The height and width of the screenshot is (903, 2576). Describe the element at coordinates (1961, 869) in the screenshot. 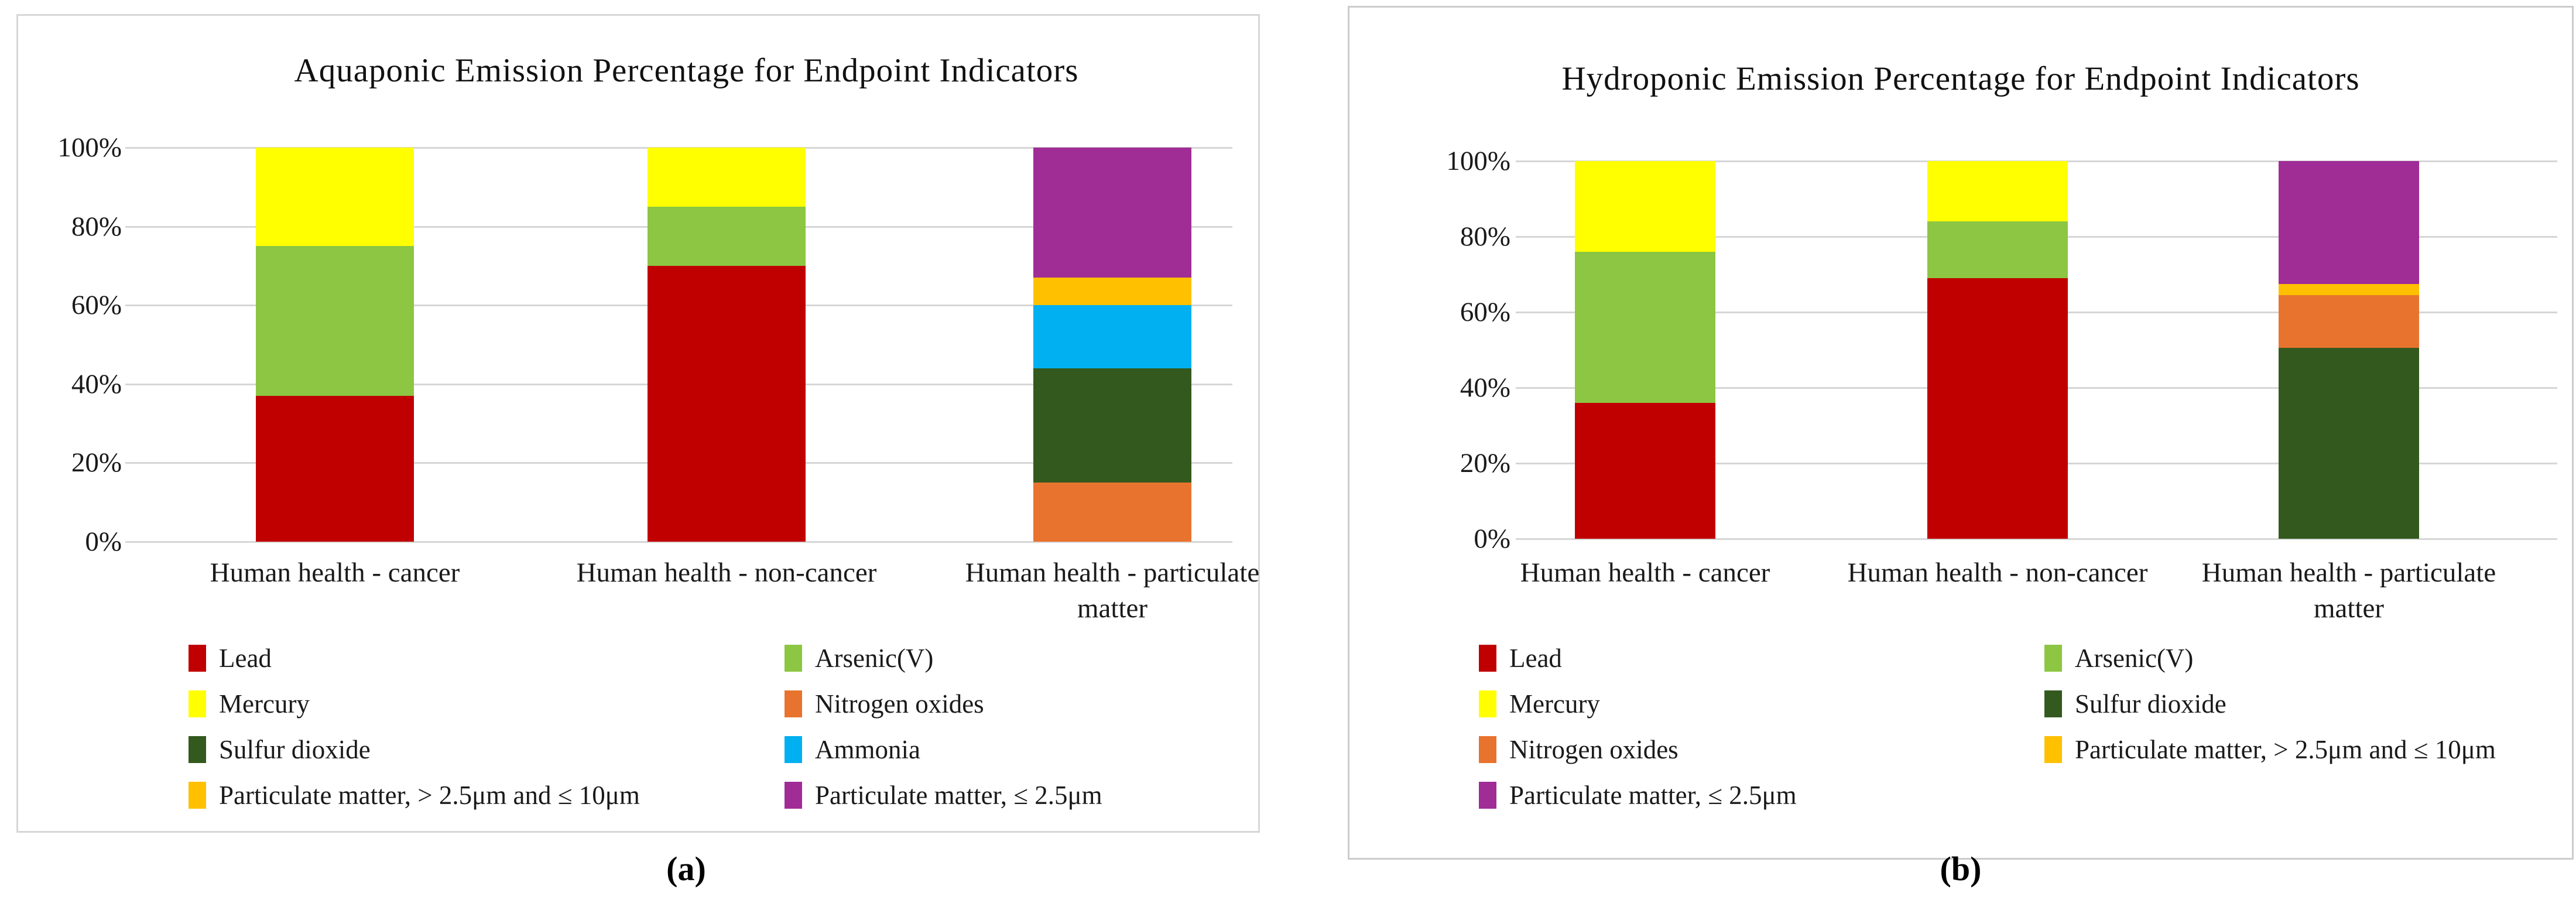

I see `caption-b: (b)` at that location.